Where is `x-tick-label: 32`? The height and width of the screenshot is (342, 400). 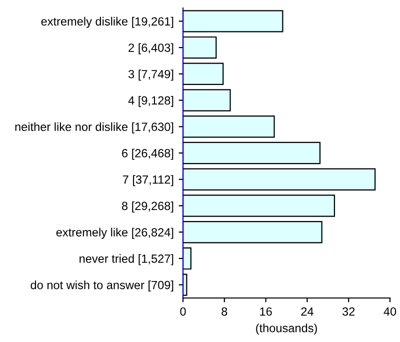 x-tick-label: 32 is located at coordinates (348, 311).